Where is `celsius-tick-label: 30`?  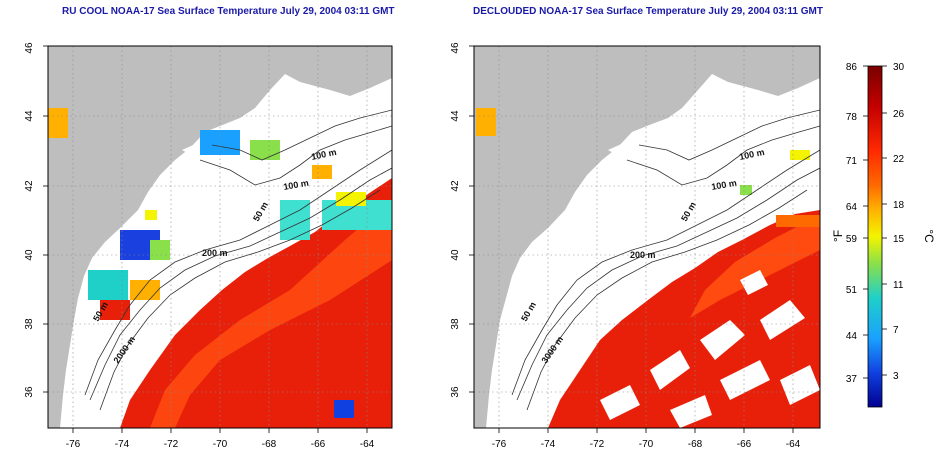
celsius-tick-label: 30 is located at coordinates (899, 67).